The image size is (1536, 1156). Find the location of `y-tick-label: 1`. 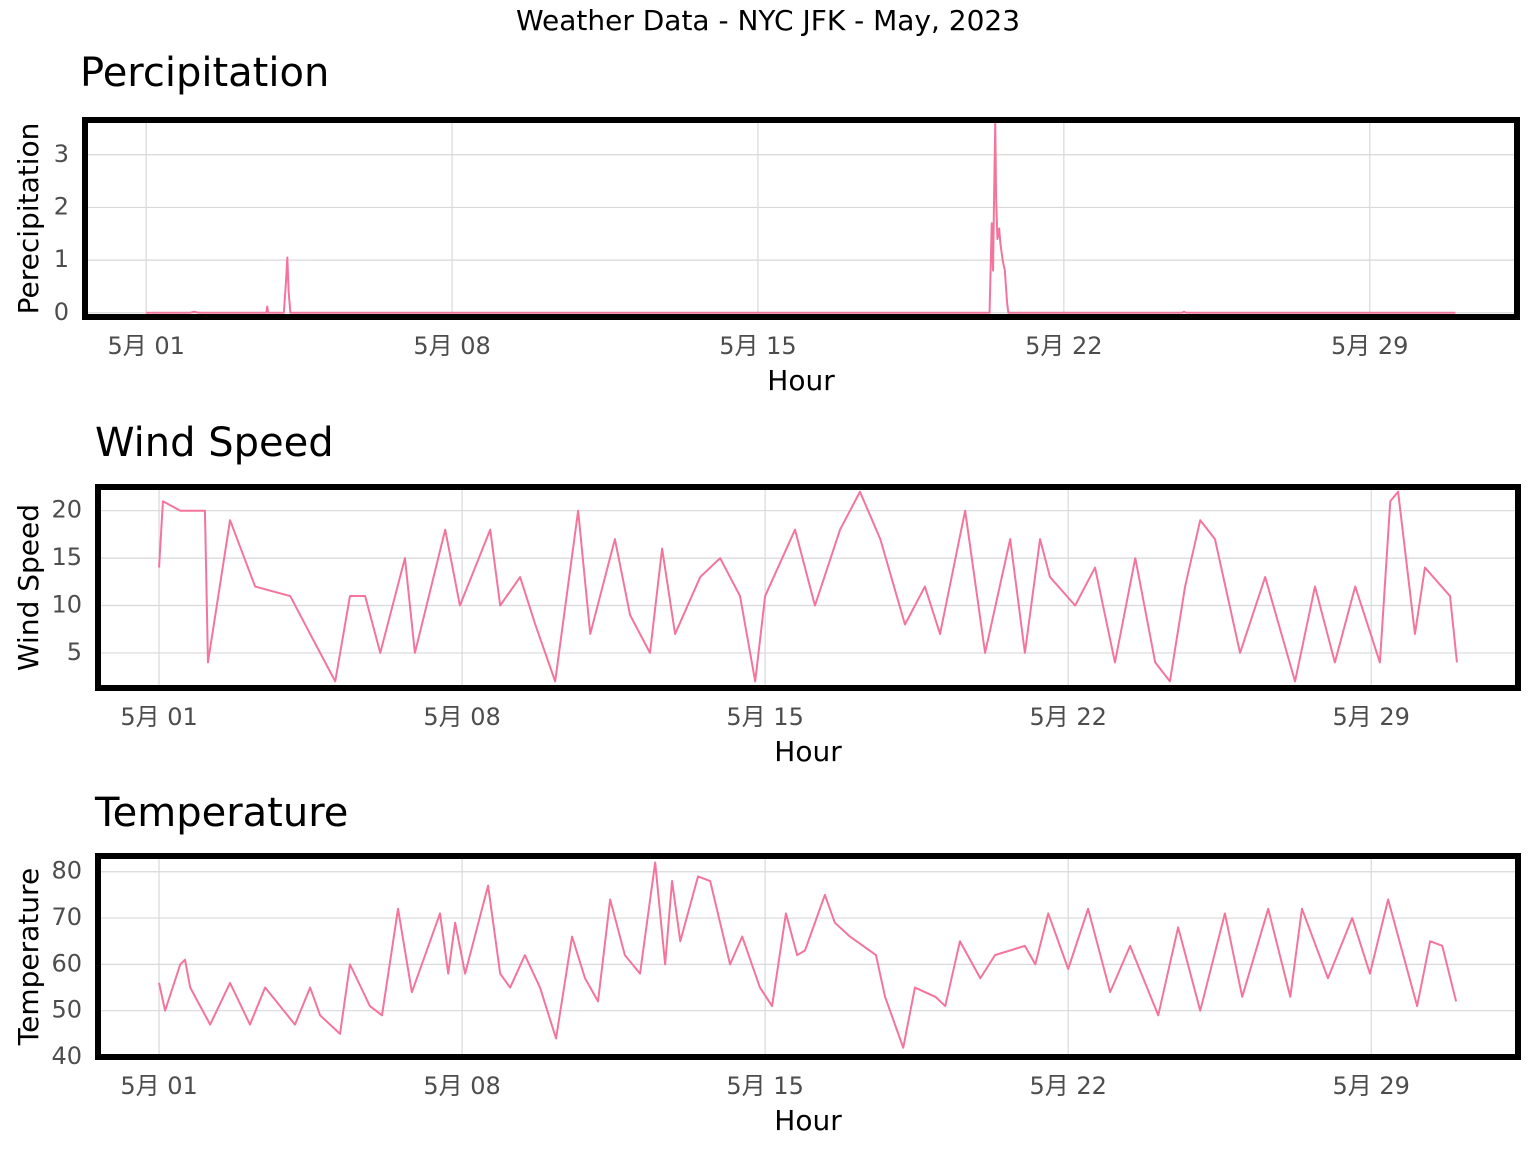

y-tick-label: 1 is located at coordinates (61, 259).